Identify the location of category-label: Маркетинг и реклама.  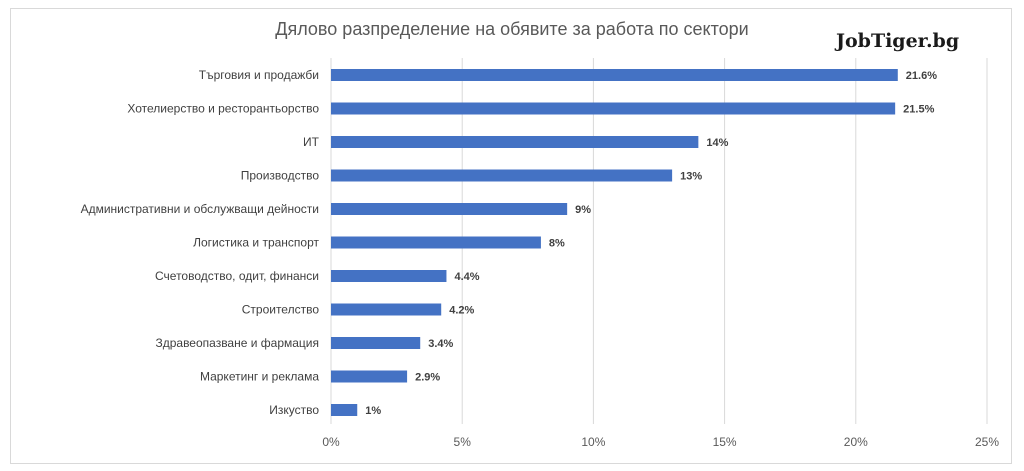
(259, 377).